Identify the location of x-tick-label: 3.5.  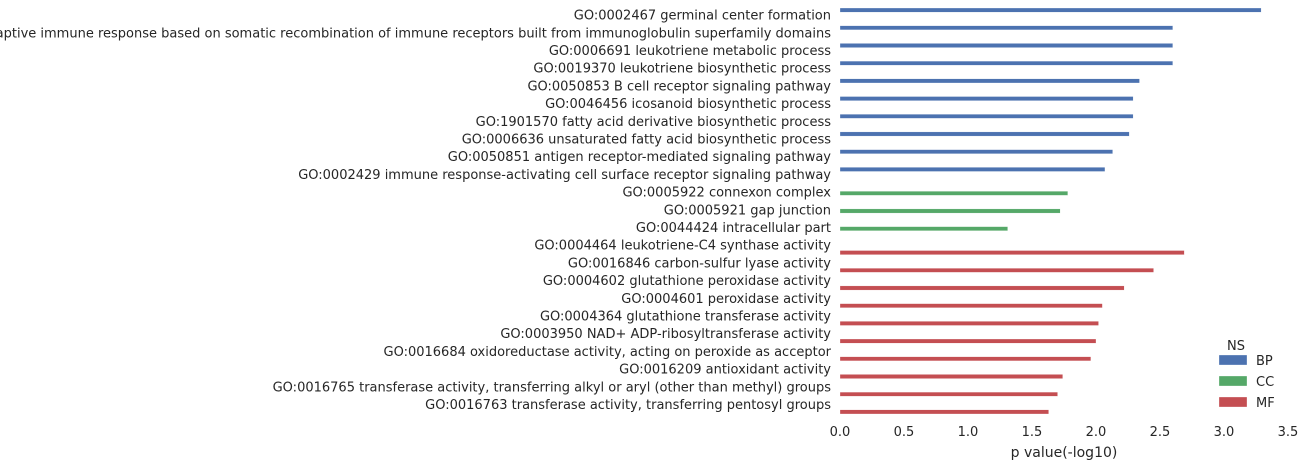
(1288, 432).